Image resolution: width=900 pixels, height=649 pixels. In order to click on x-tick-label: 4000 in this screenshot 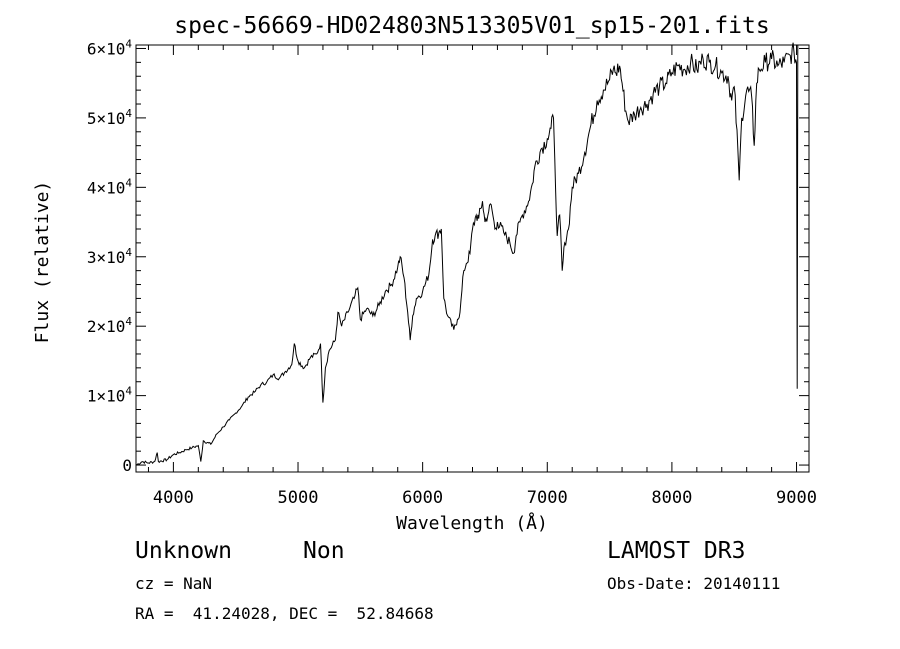, I will do `click(173, 498)`.